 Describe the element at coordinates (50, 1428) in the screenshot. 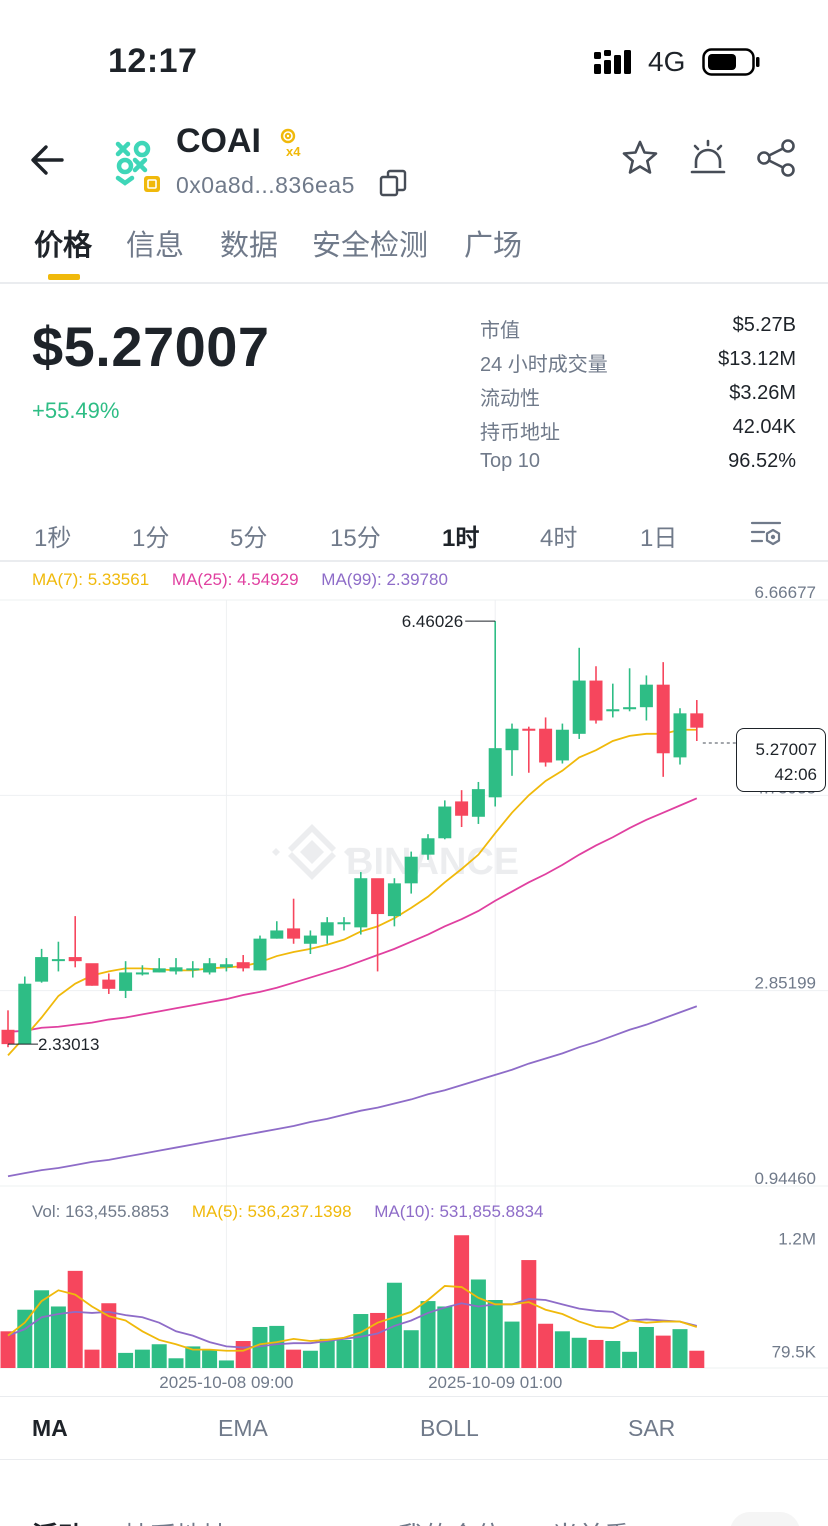

I see `indicator-ma: MA` at that location.